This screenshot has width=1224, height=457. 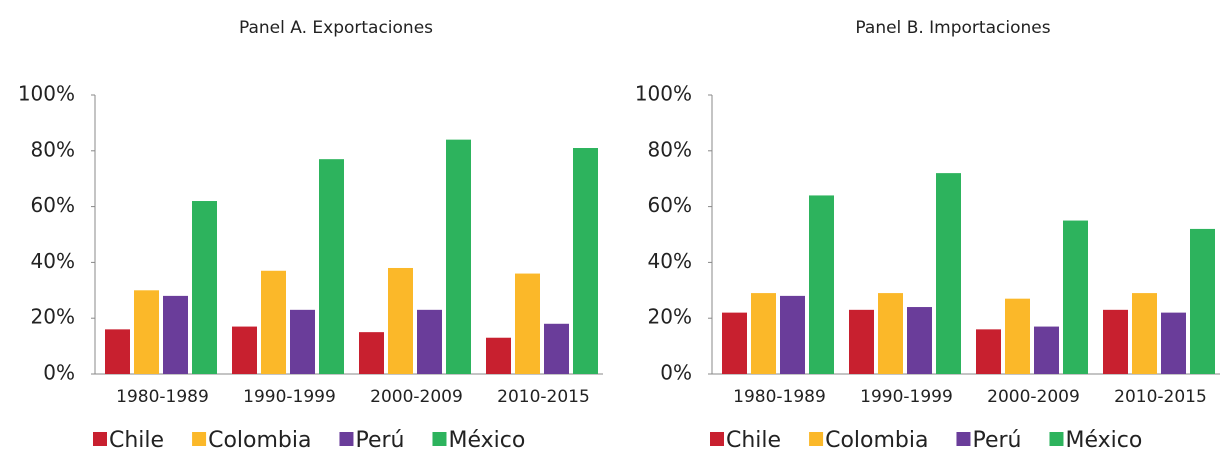 What do you see at coordinates (336, 28) in the screenshot?
I see `chart-title: Panel A. Exportaciones` at bounding box center [336, 28].